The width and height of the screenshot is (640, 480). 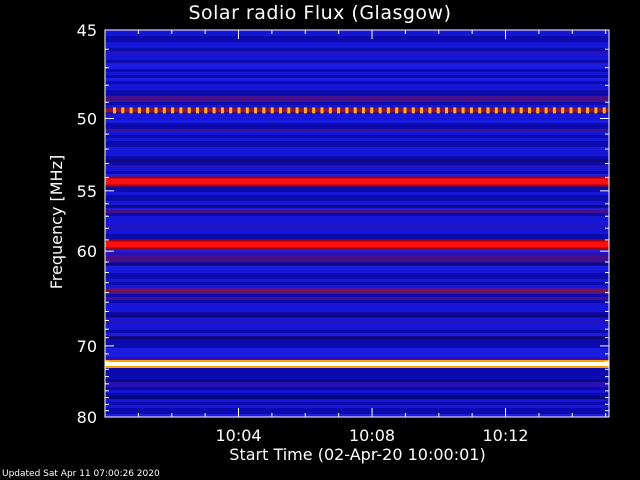 What do you see at coordinates (87, 118) in the screenshot?
I see `y-tick-label: 50` at bounding box center [87, 118].